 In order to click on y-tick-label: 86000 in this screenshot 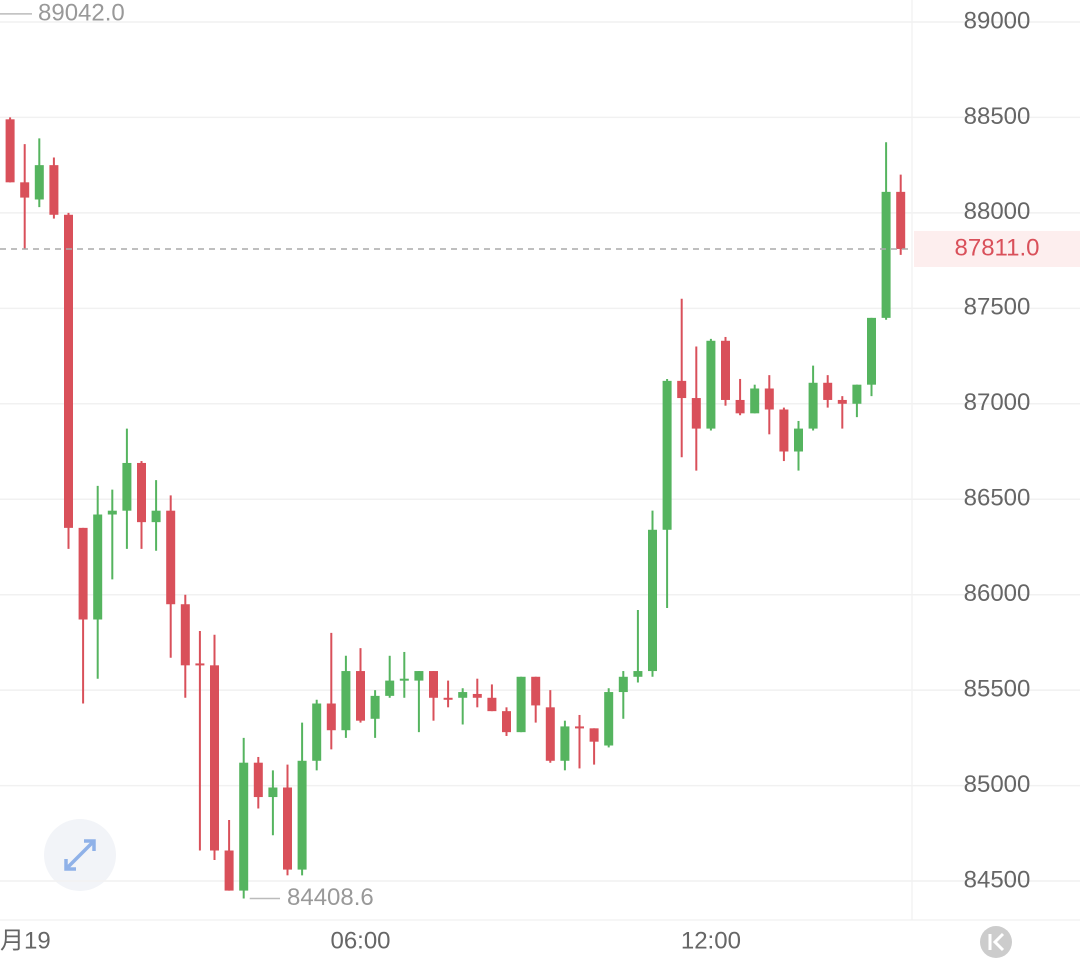, I will do `click(997, 593)`.